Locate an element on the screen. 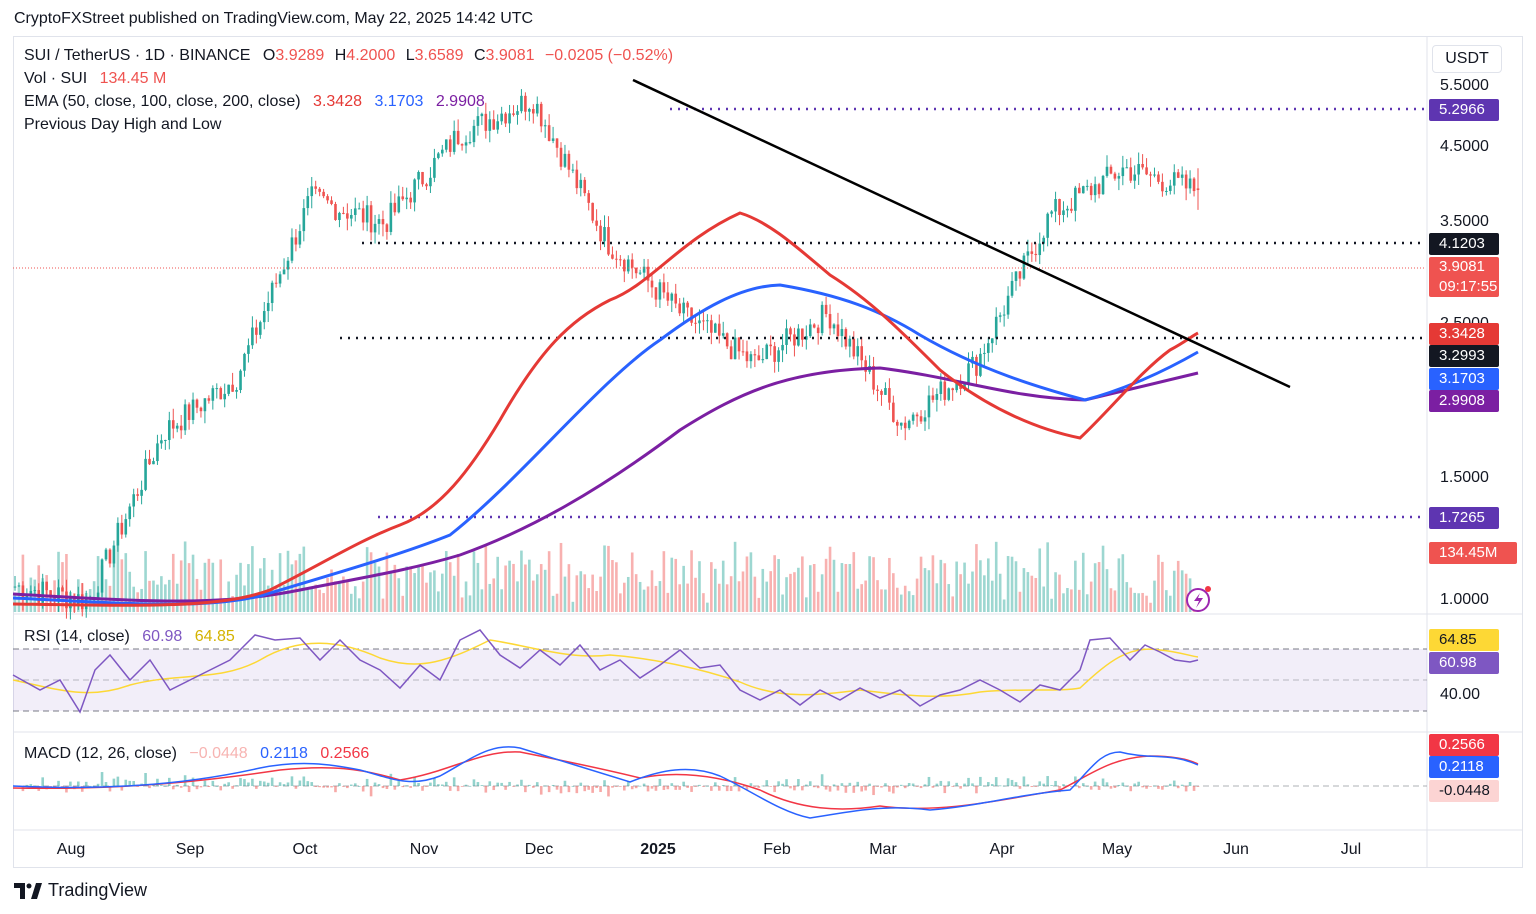 The image size is (1536, 914). time-axis-tick: 2025 is located at coordinates (658, 849).